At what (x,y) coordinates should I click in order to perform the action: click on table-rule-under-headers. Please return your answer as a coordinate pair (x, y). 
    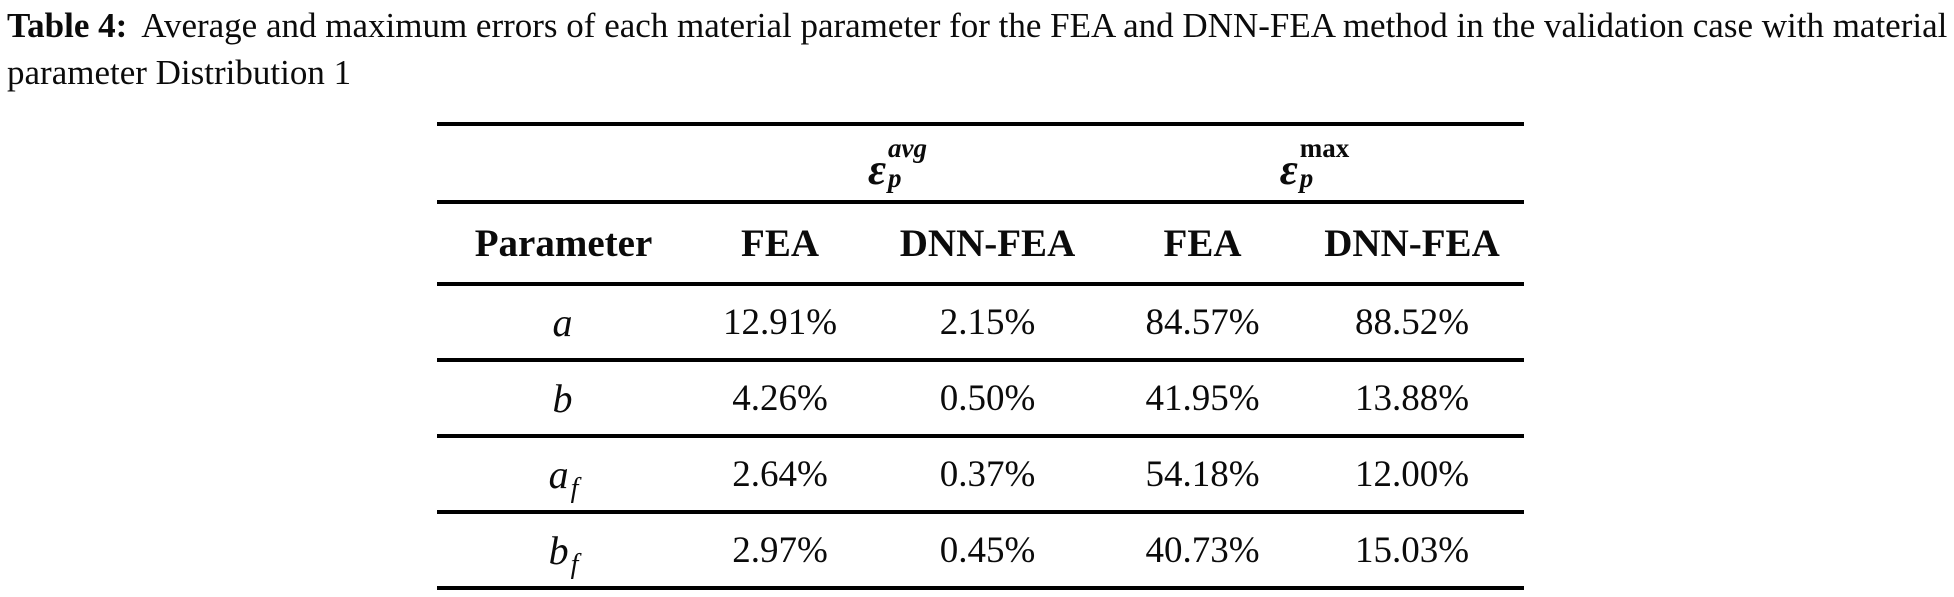
    Looking at the image, I should click on (980, 284).